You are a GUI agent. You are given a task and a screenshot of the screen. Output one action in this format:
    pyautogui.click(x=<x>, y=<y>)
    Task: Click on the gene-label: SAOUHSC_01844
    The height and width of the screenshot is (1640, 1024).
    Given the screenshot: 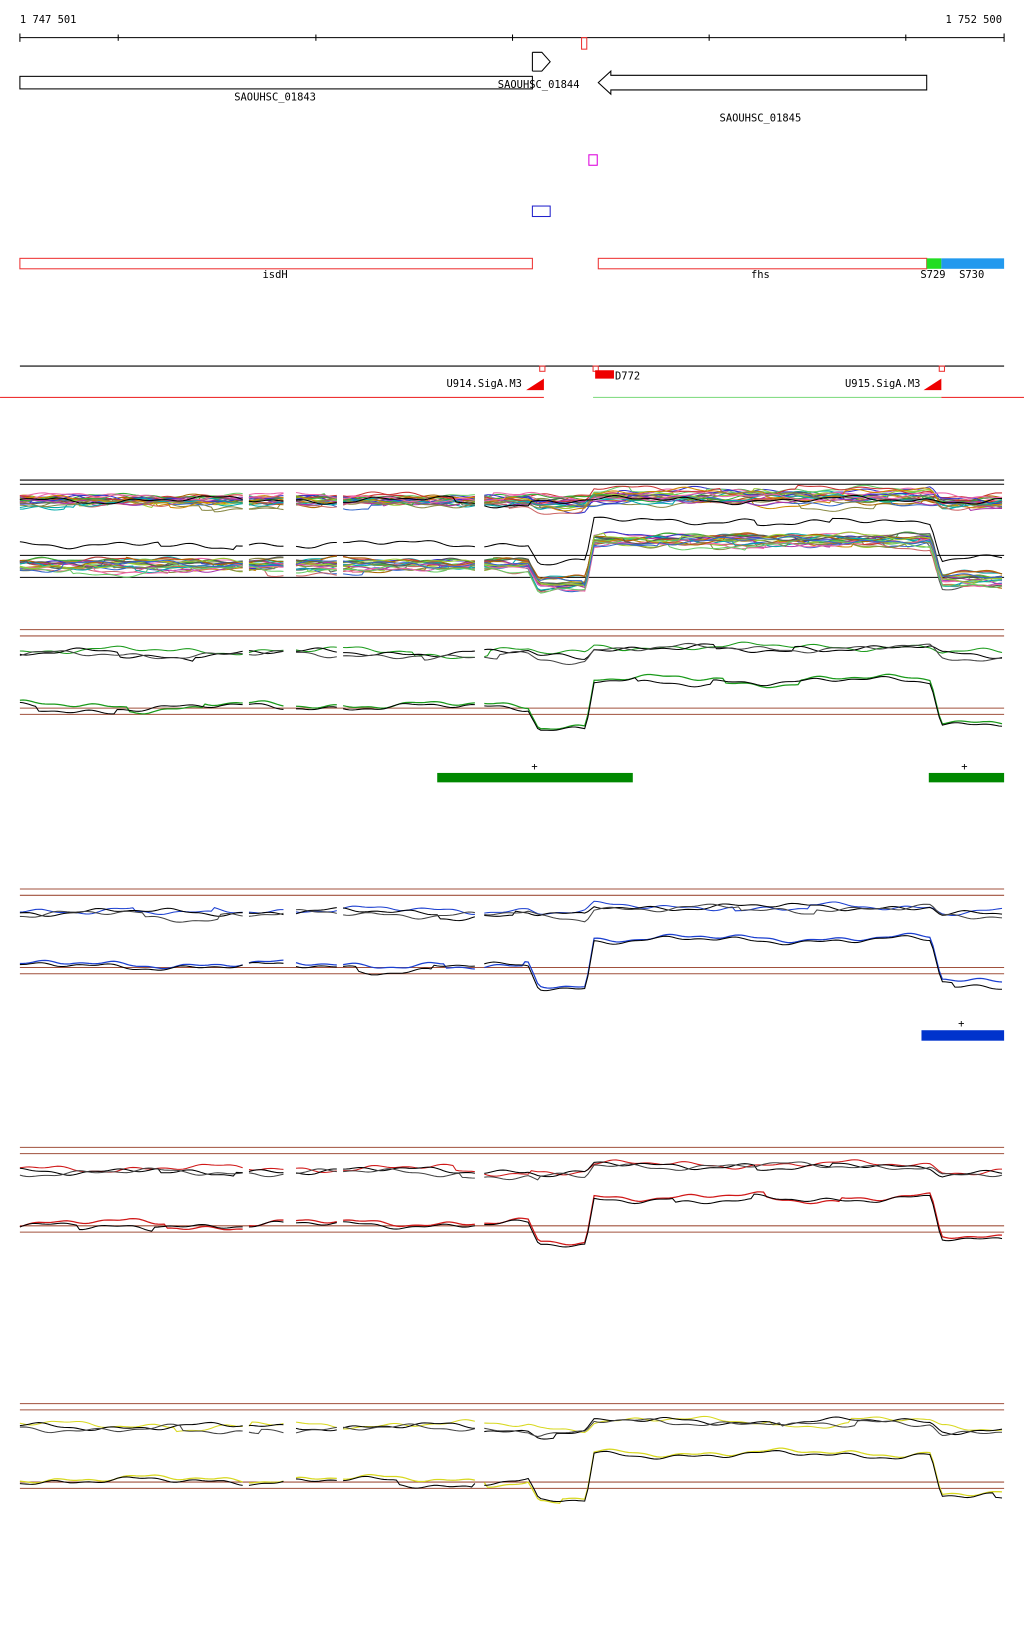 What is the action you would take?
    pyautogui.click(x=539, y=85)
    